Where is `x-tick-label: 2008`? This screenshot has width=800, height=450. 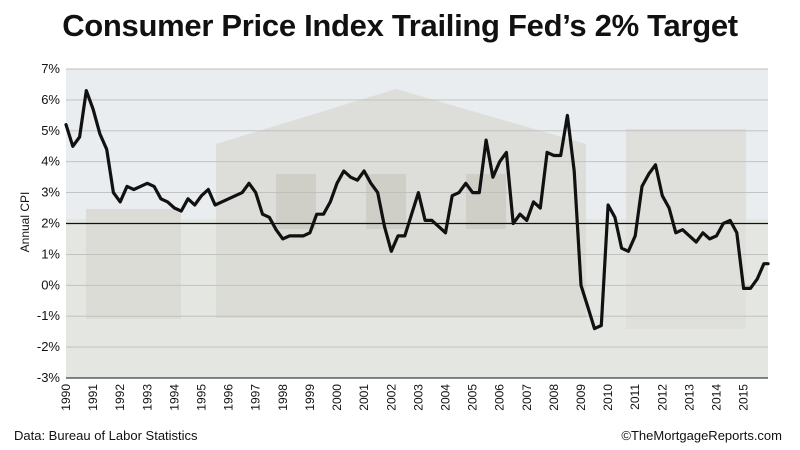
x-tick-label: 2008 is located at coordinates (554, 397).